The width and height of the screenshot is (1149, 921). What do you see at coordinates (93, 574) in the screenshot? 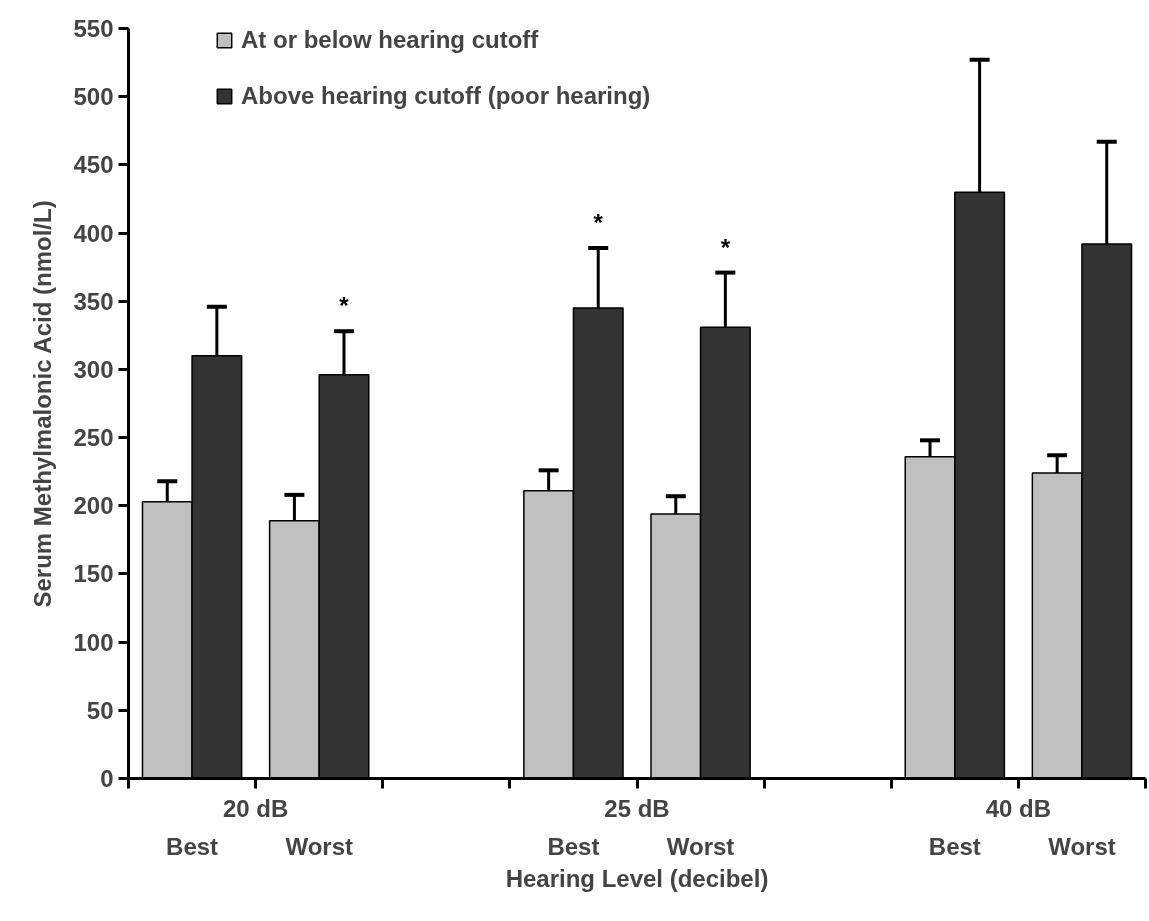
I see `y-tick-label: 150` at bounding box center [93, 574].